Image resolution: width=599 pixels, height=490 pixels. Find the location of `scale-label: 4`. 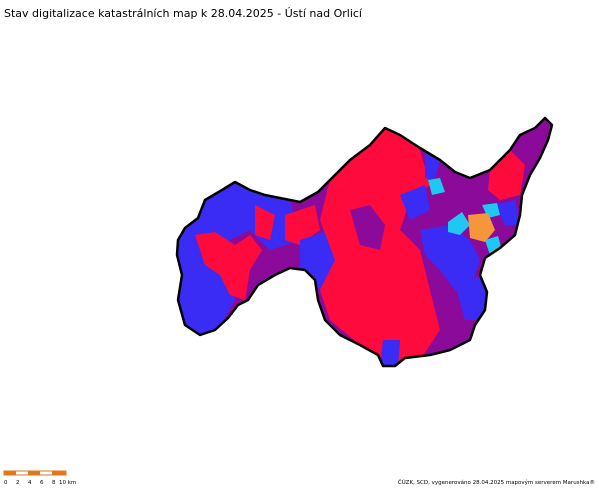

scale-label: 4 is located at coordinates (30, 483).